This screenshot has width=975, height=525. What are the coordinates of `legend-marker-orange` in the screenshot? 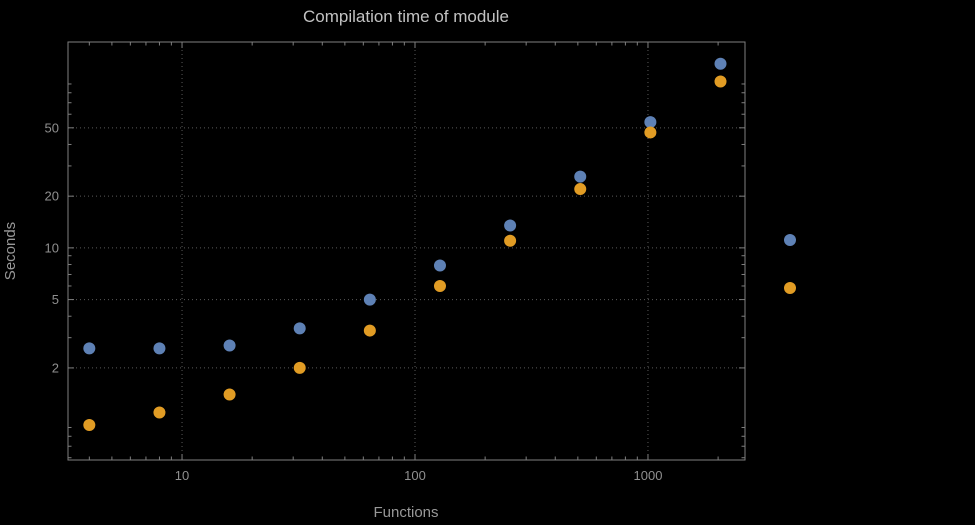 It's located at (790, 288).